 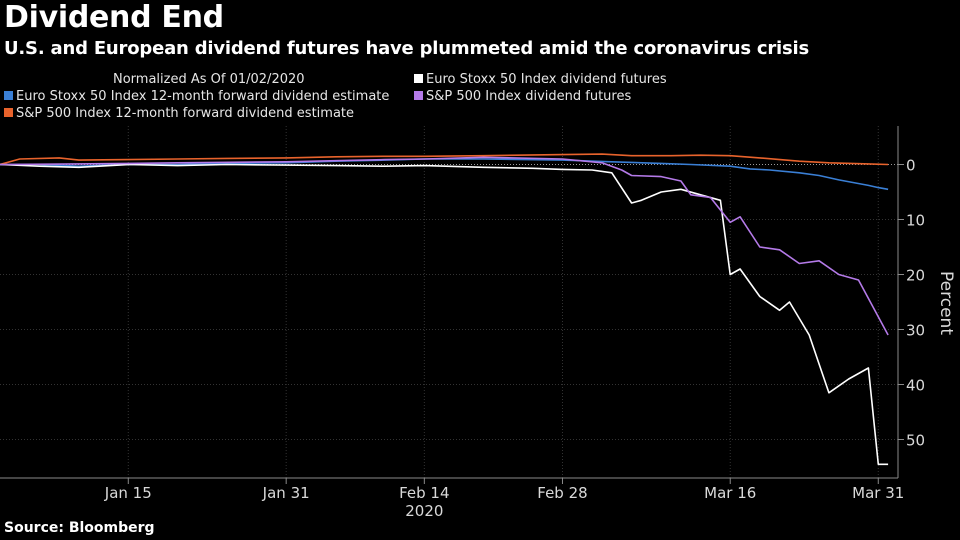 I want to click on legend-item-euro-stoxx-futures: Euro Stoxx 50 Index dividend futures, so click(x=540, y=79).